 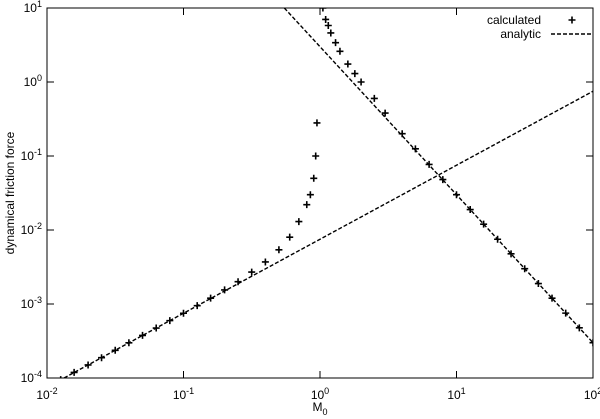 I want to click on y-tick-label: 10⁻³, so click(x=31, y=303).